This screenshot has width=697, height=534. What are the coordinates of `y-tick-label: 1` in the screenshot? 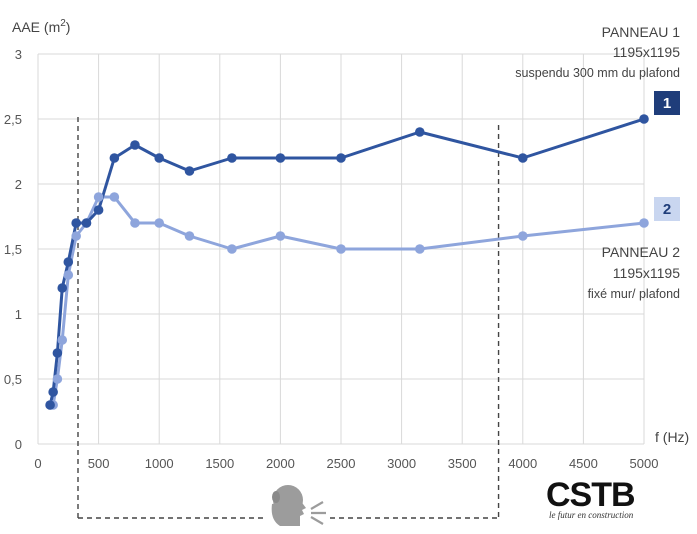 It's located at (18, 314).